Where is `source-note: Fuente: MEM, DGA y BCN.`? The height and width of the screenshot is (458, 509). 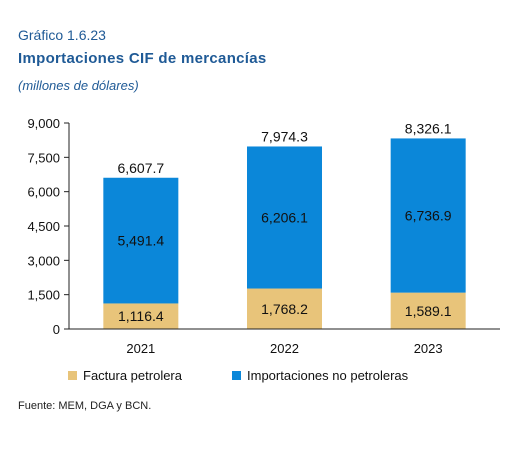 source-note: Fuente: MEM, DGA y BCN. is located at coordinates (85, 406).